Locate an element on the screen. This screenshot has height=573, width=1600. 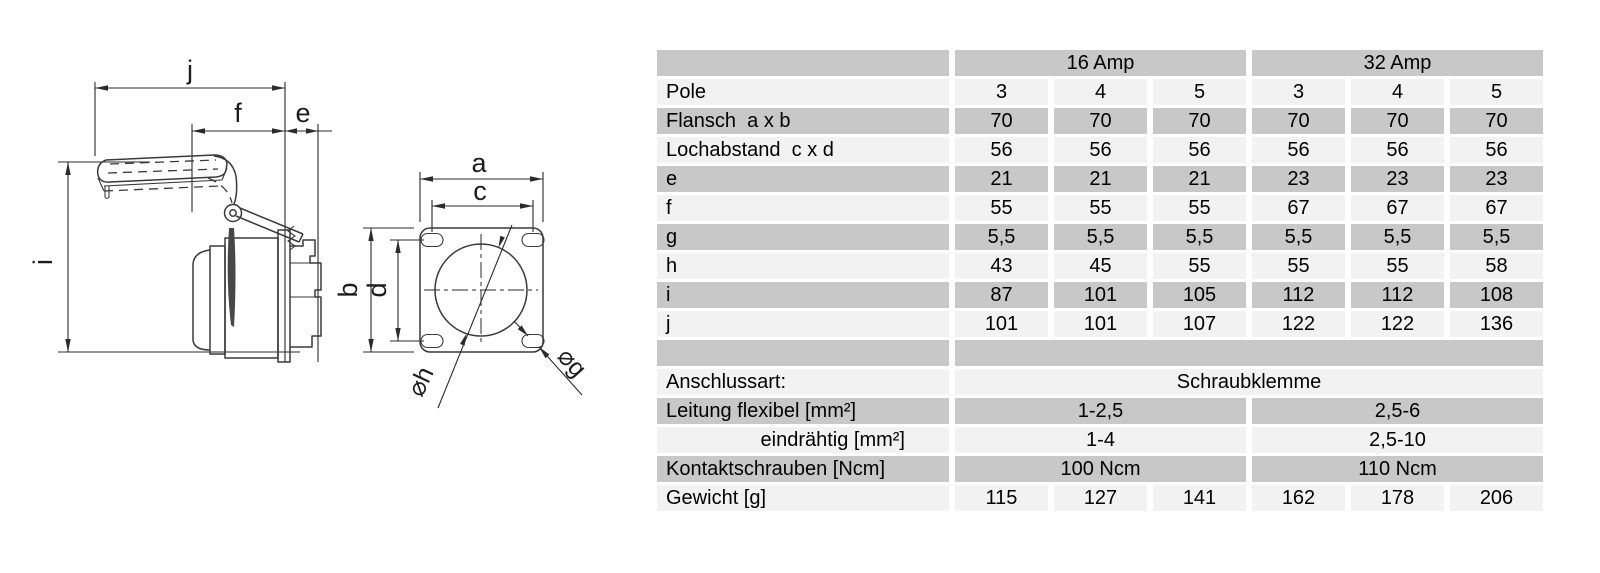
amp16-header: 16 Amp is located at coordinates (1100, 63).